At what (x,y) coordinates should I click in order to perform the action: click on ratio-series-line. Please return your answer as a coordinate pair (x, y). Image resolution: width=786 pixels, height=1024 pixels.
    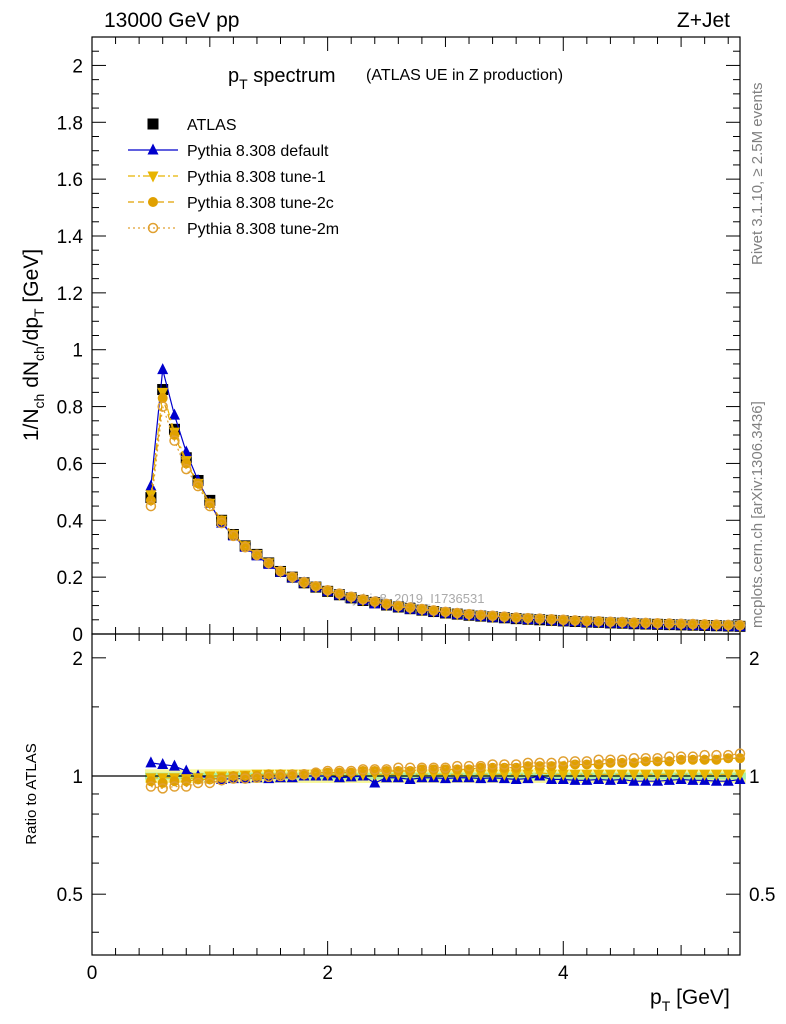
    Looking at the image, I should click on (445, 776).